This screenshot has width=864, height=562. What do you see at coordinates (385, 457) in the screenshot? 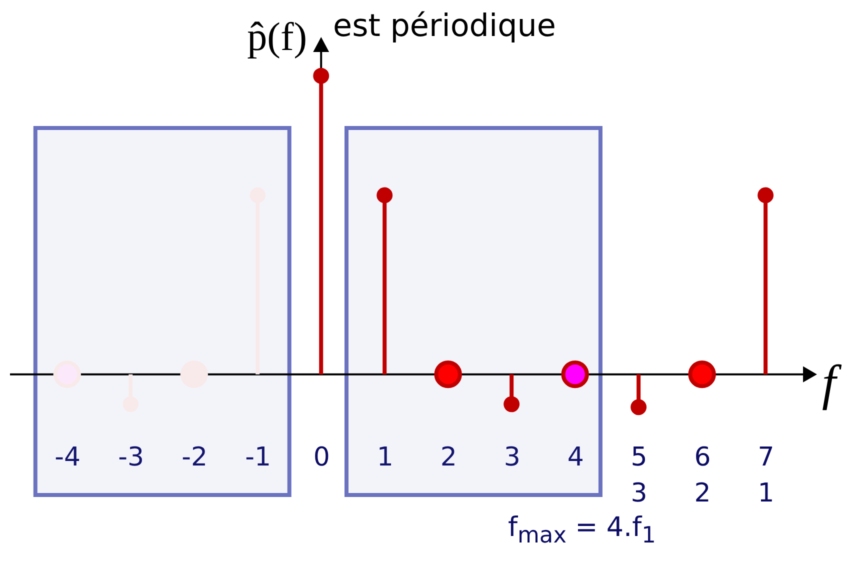
I see `x-tick-label: 1` at bounding box center [385, 457].